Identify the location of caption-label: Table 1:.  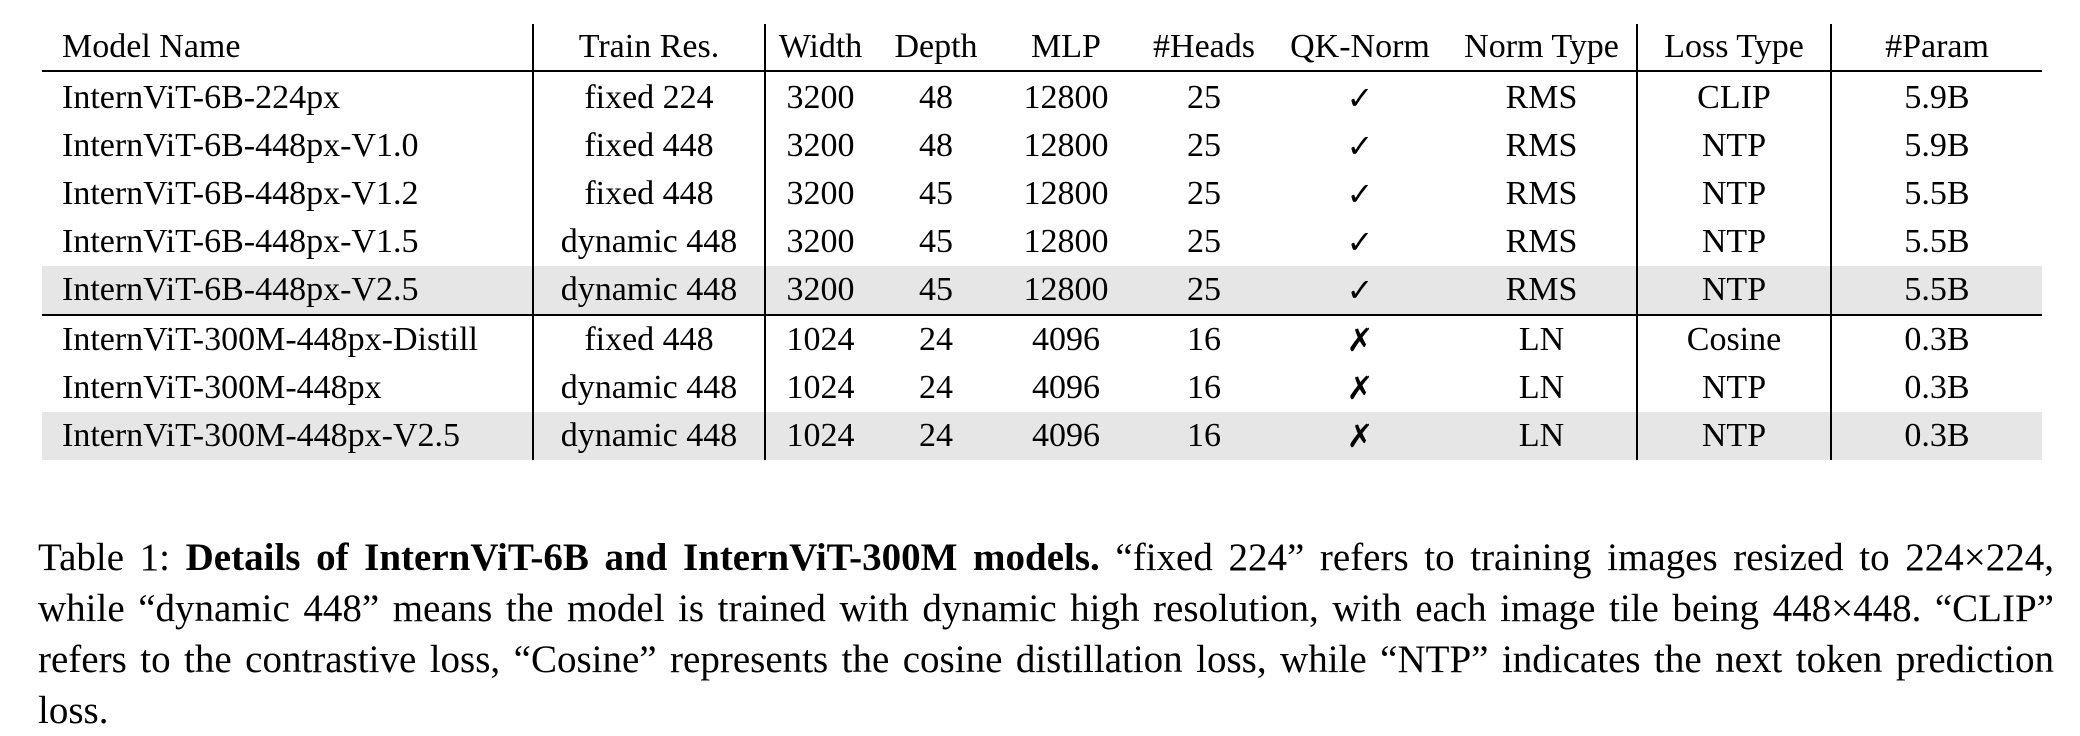
(104, 557).